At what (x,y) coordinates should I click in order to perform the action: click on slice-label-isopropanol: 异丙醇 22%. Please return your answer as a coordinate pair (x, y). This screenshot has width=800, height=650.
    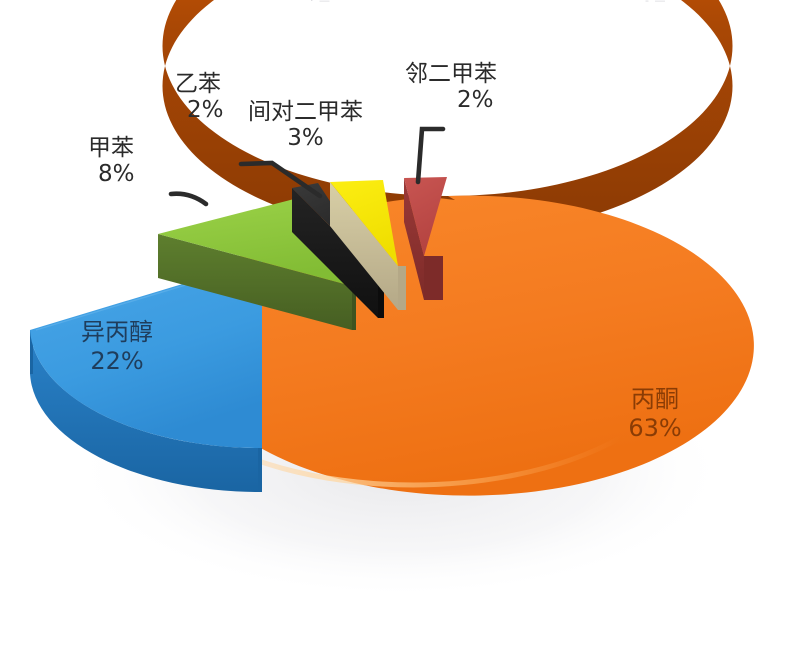
    Looking at the image, I should click on (117, 347).